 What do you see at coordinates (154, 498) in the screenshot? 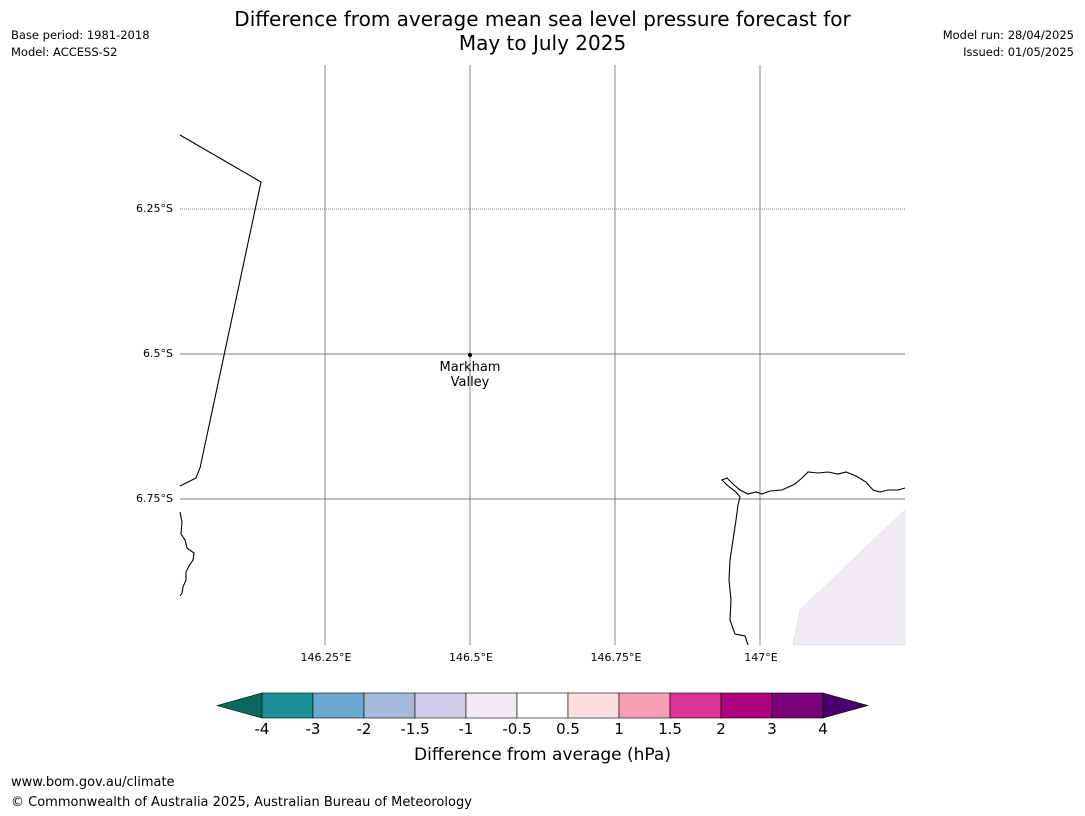
I see `lat-label-6-75S: 6.75°S` at bounding box center [154, 498].